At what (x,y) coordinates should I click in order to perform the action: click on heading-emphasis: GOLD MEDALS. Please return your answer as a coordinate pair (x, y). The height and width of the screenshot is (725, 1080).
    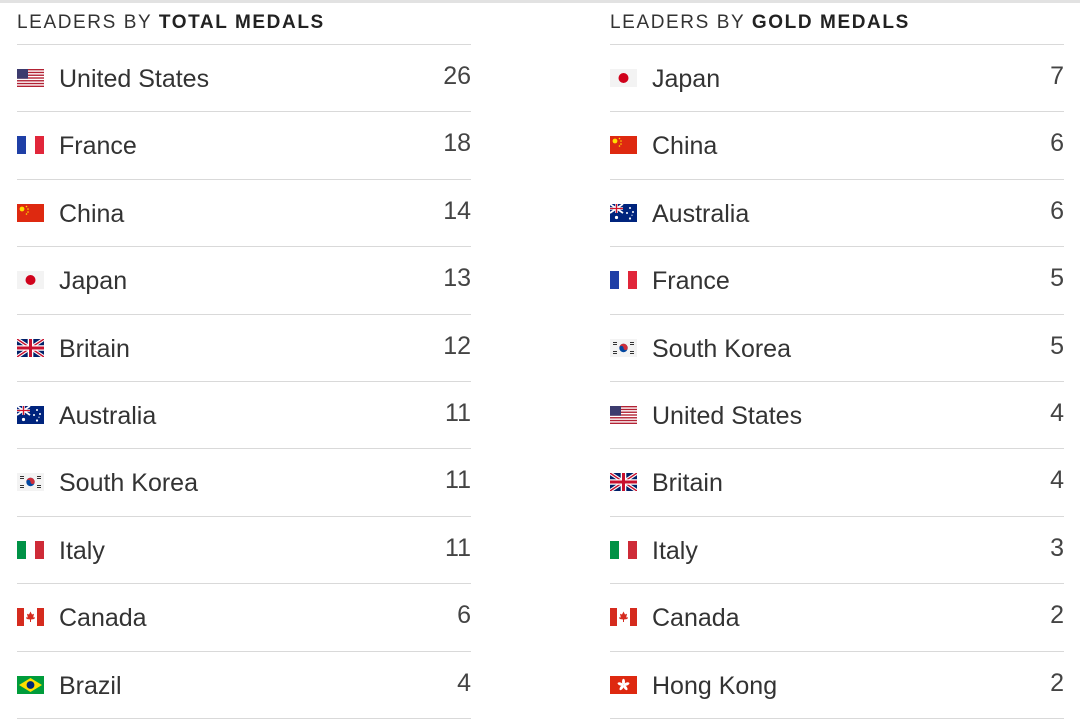
    Looking at the image, I should click on (830, 22).